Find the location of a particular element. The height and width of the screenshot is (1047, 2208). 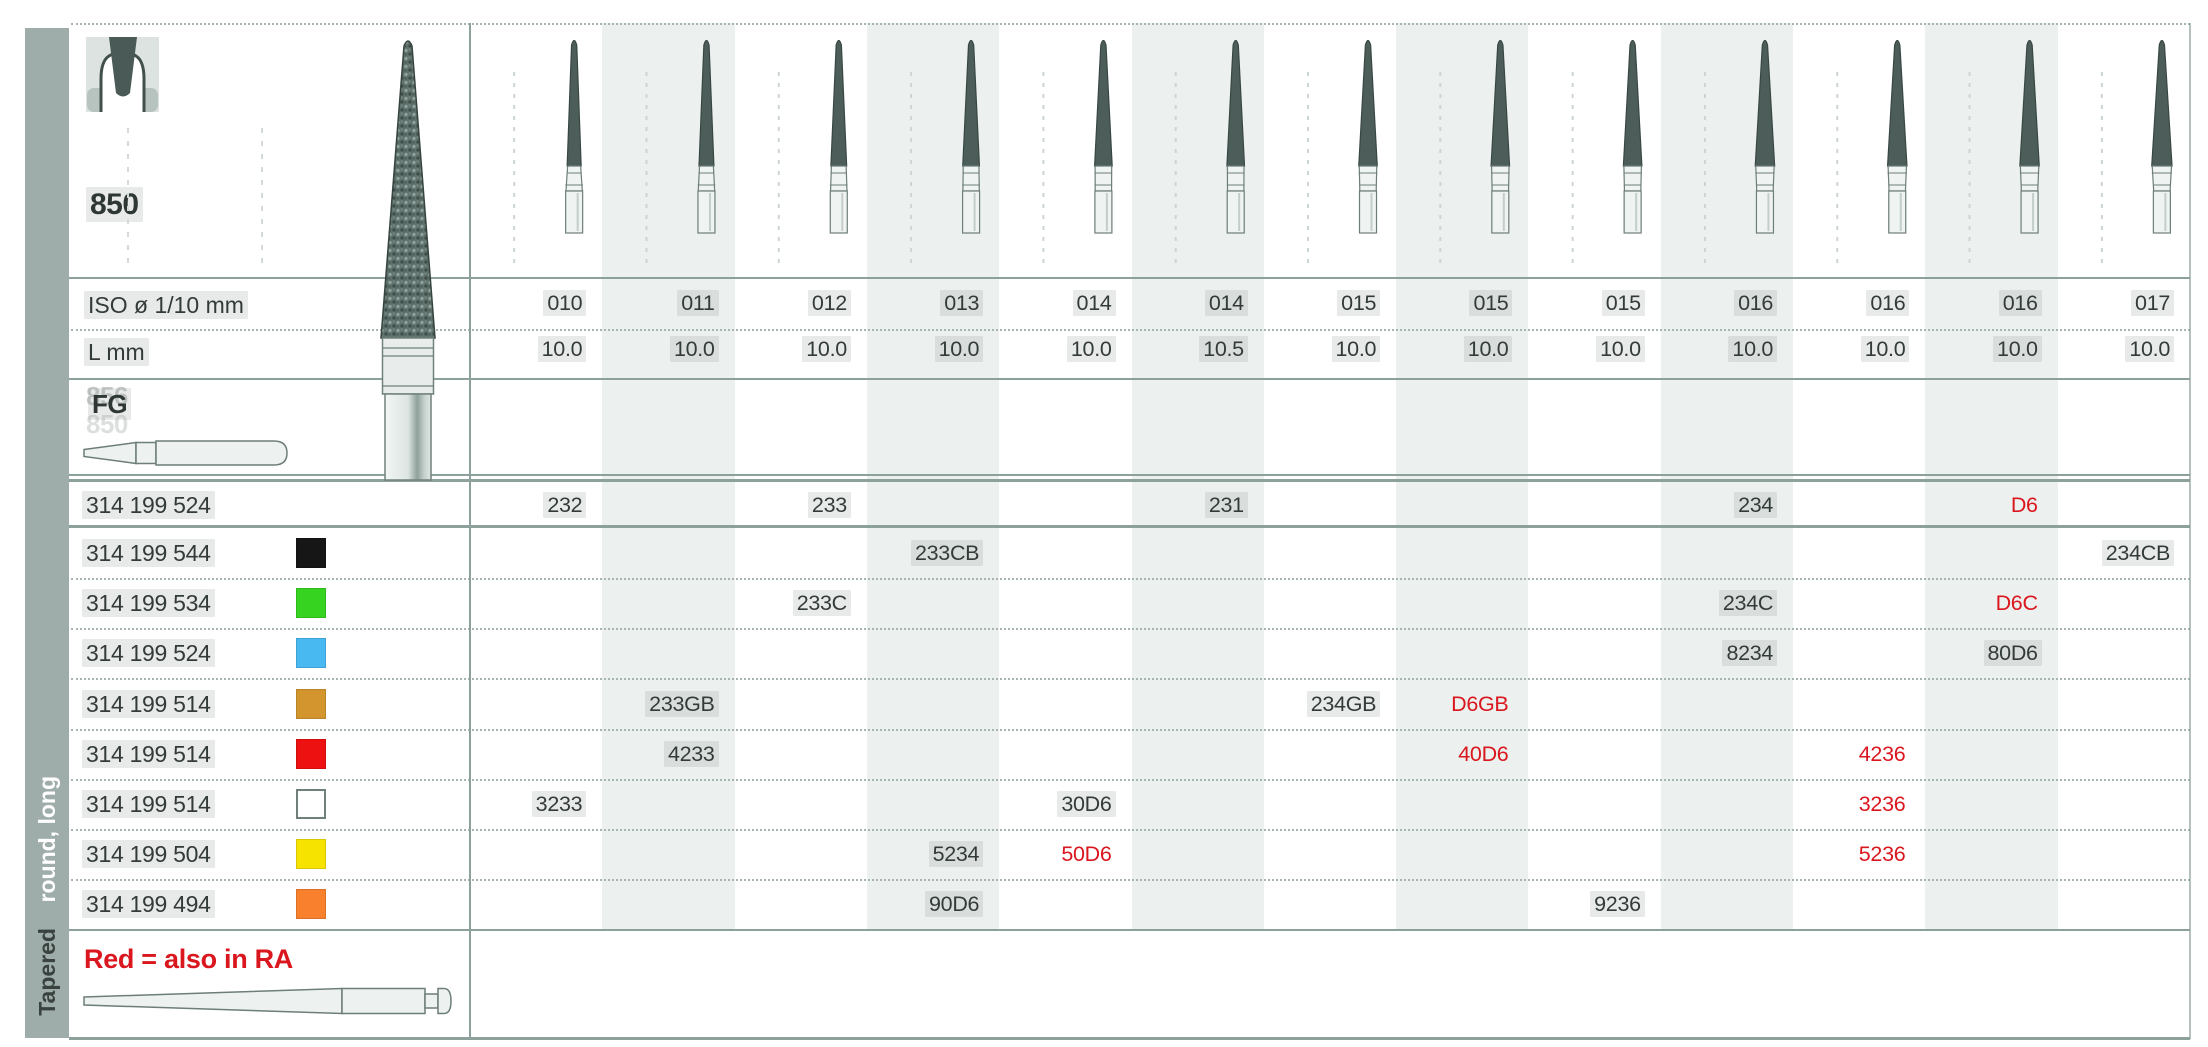

bur-photo-large is located at coordinates (408, 260).